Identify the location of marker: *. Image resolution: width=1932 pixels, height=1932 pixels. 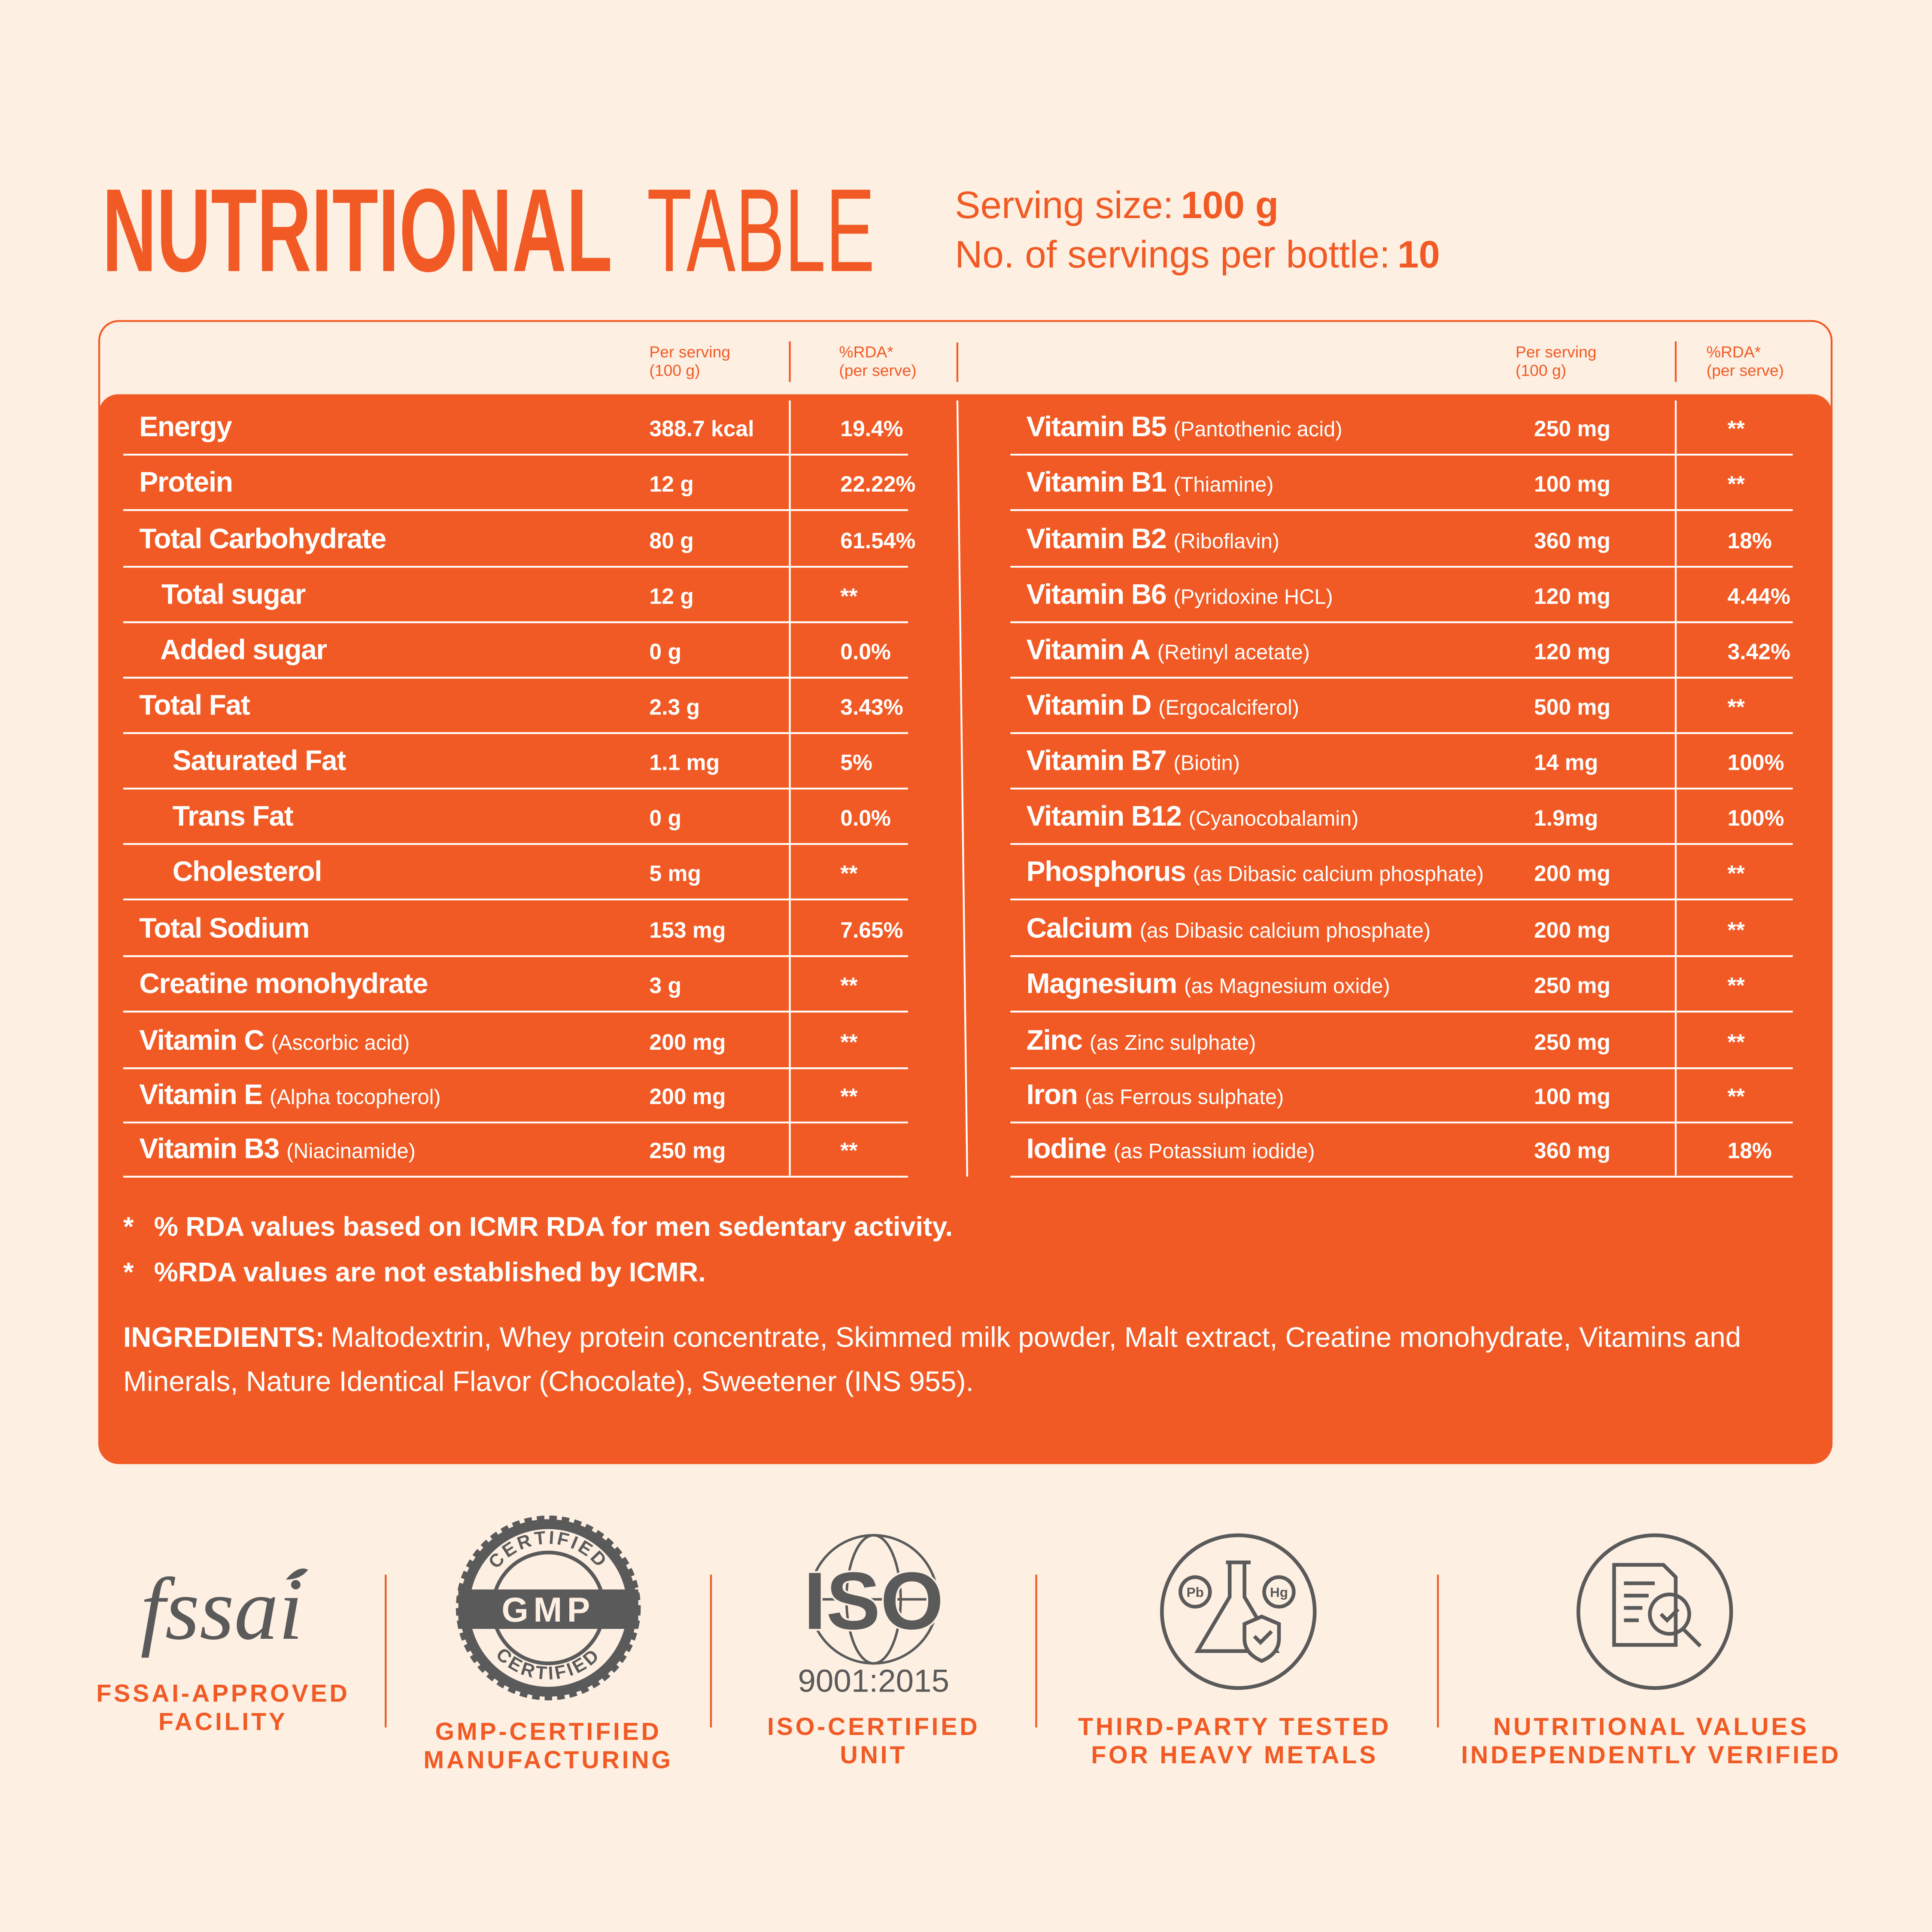
(128, 1227).